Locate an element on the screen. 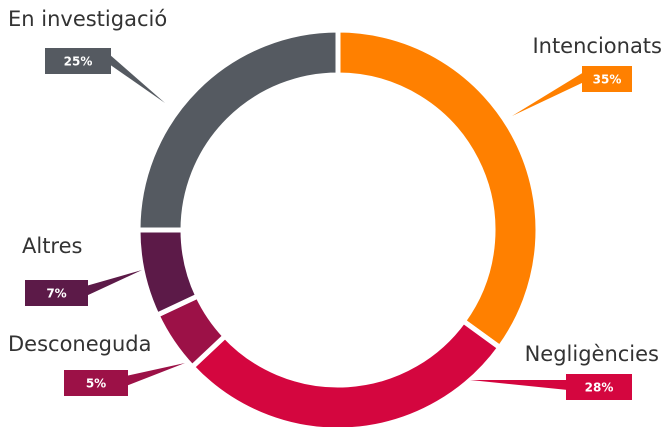  category-label: Negligències is located at coordinates (592, 354).